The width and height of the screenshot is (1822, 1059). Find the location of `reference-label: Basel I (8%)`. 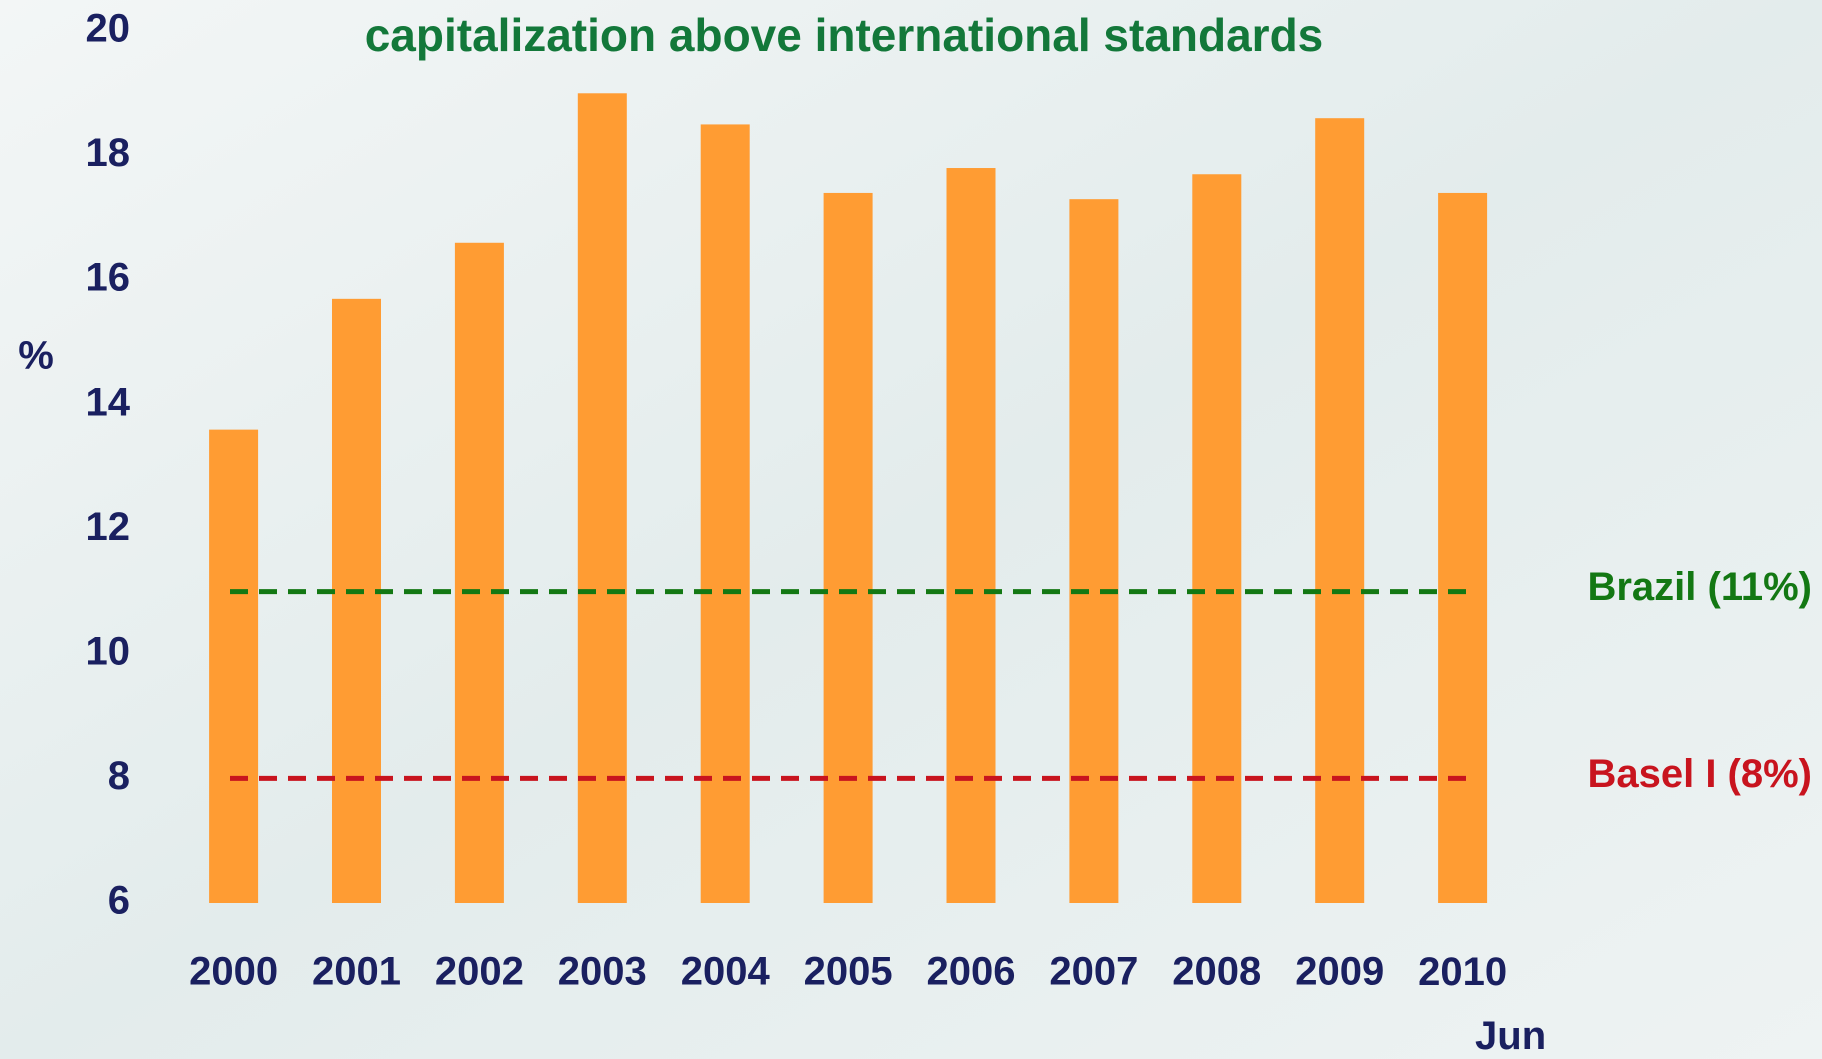

reference-label: Basel I (8%) is located at coordinates (1699, 774).